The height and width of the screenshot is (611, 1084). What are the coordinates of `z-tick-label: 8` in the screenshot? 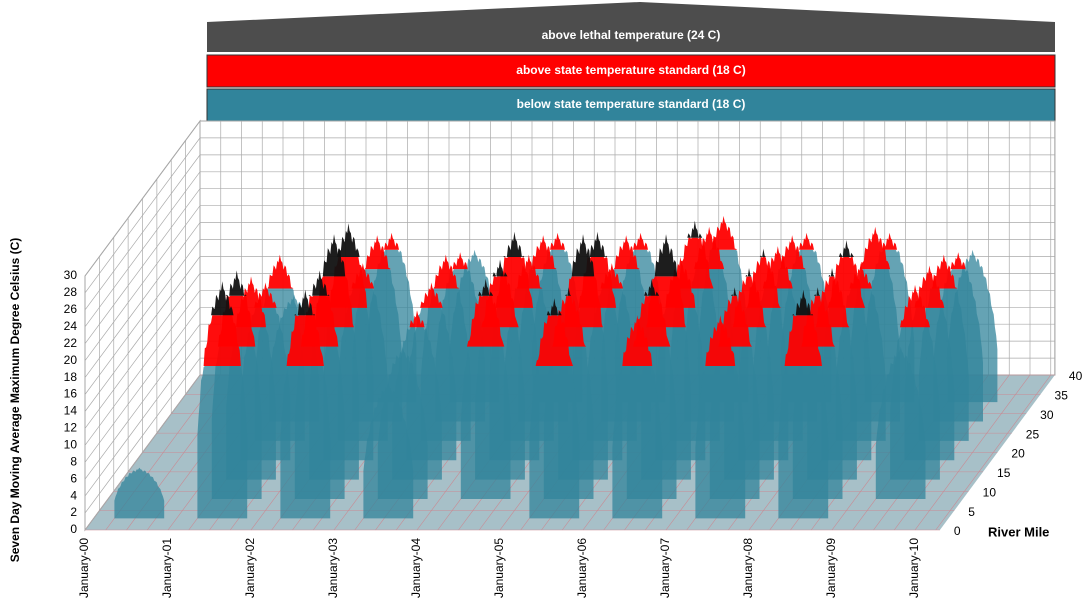 It's located at (73, 461).